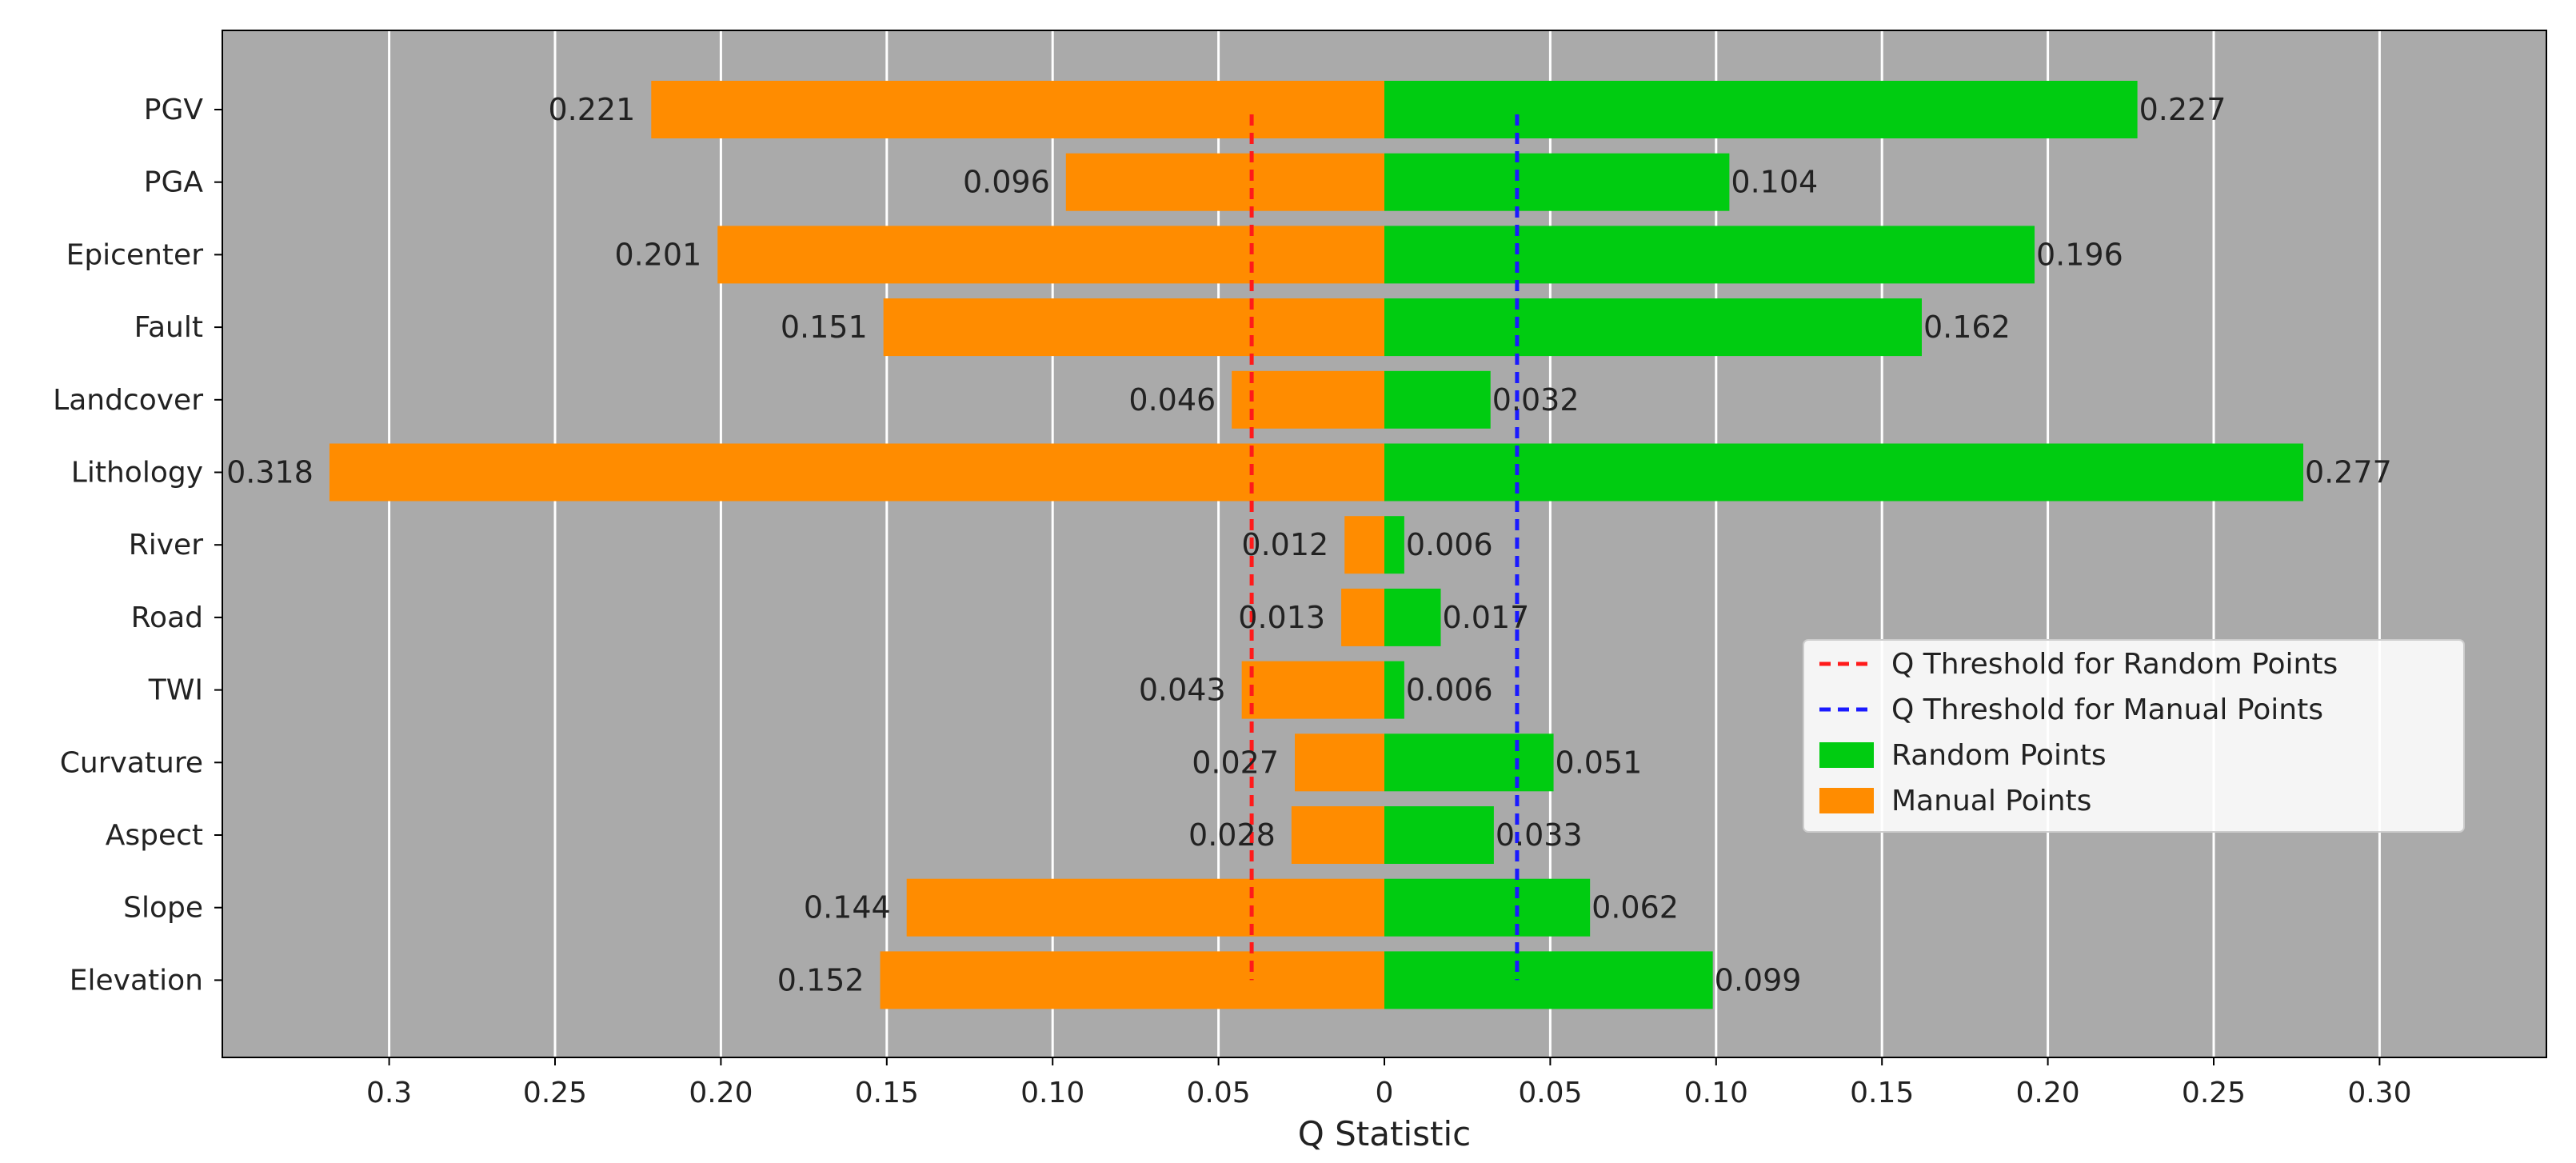  Describe the element at coordinates (1394, 545) in the screenshot. I see `bar-random-river` at that location.